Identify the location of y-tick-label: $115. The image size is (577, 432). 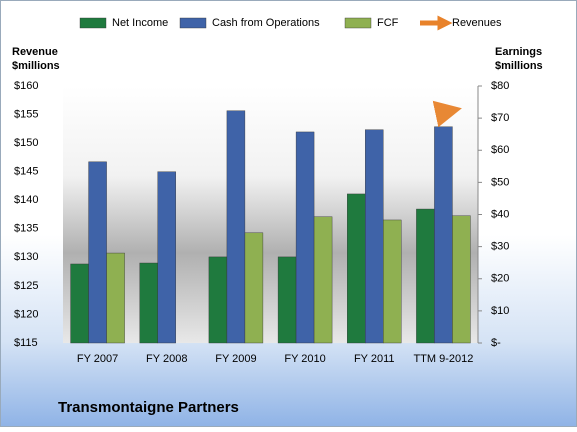
(26, 343).